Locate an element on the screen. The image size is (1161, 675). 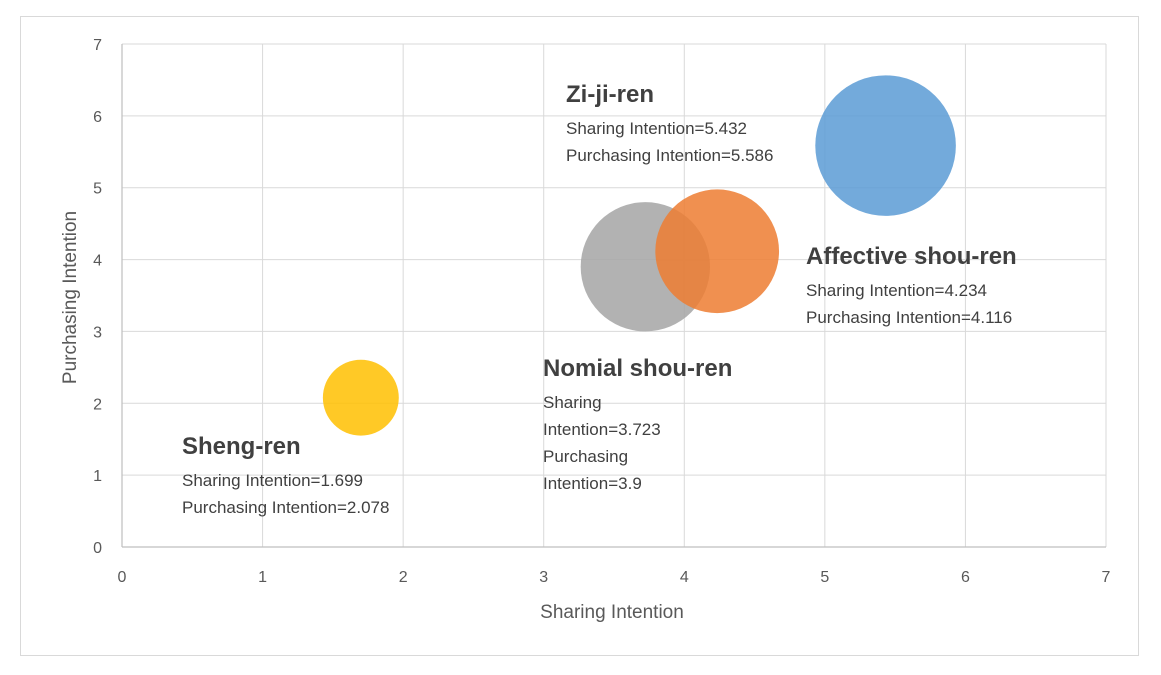
data-label-value: Sharing Intention=4.234 is located at coordinates (896, 290).